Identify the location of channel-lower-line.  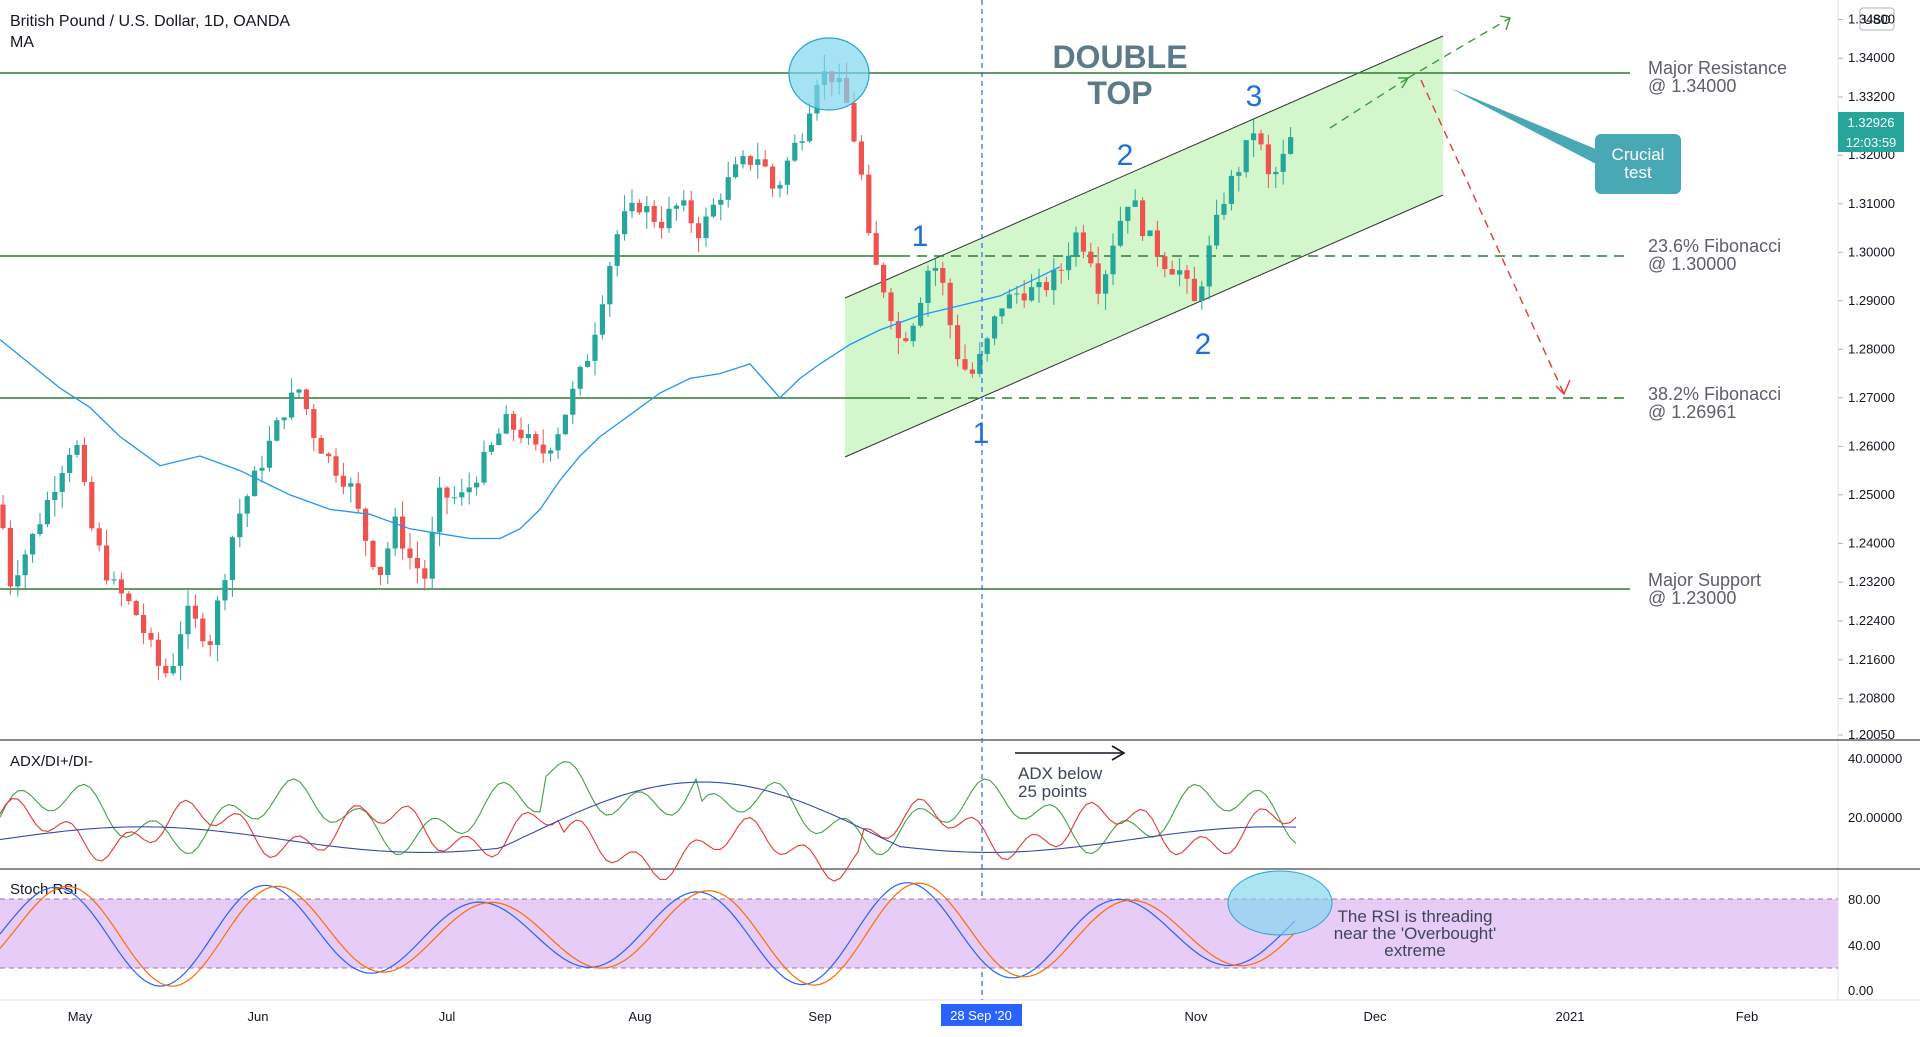
(1144, 326).